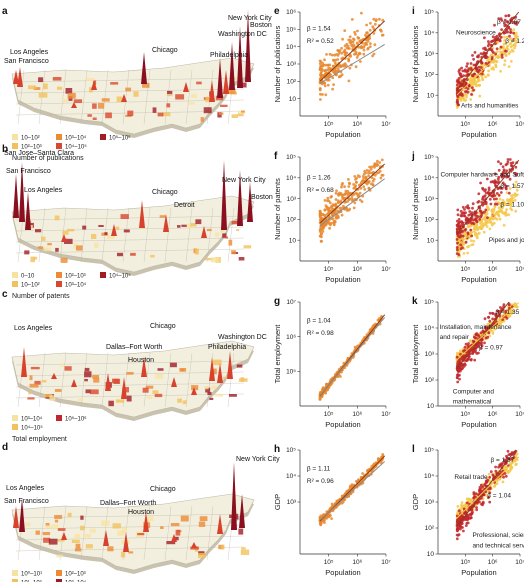  What do you see at coordinates (133, 96) in the screenshot?
I see `us-map` at bounding box center [133, 96].